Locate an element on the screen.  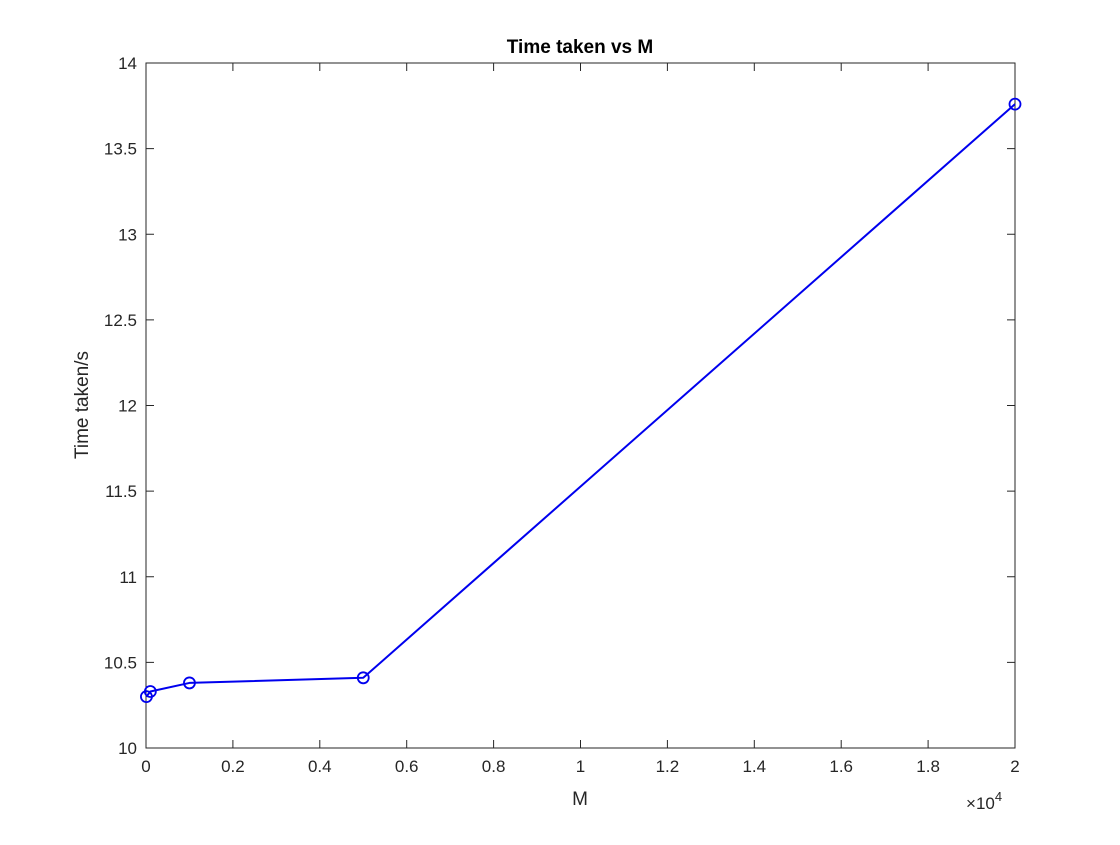
x-tick-label: 0 is located at coordinates (145, 766).